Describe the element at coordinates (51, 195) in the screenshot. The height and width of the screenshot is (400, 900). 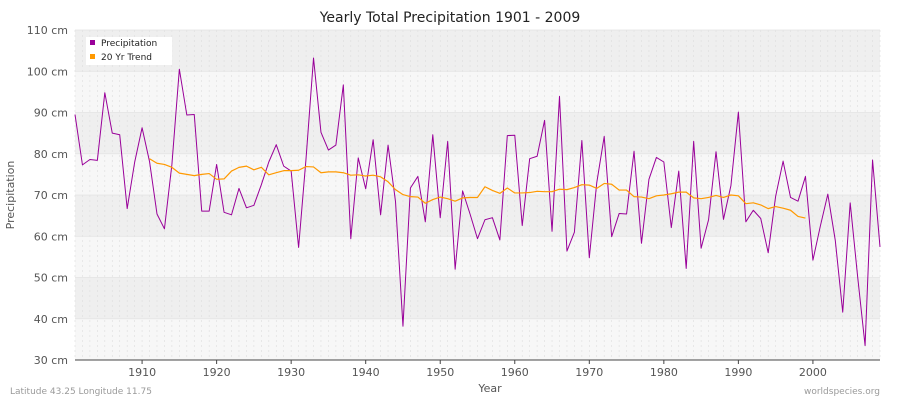
I see `y-tick-label: 70 cm` at that location.